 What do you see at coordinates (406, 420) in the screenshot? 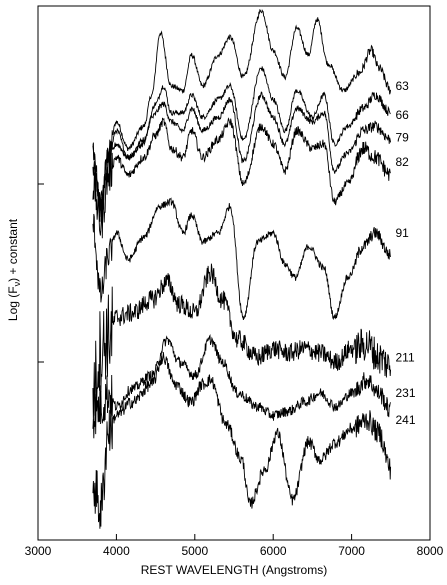
I see `series-label-241: 241` at bounding box center [406, 420].